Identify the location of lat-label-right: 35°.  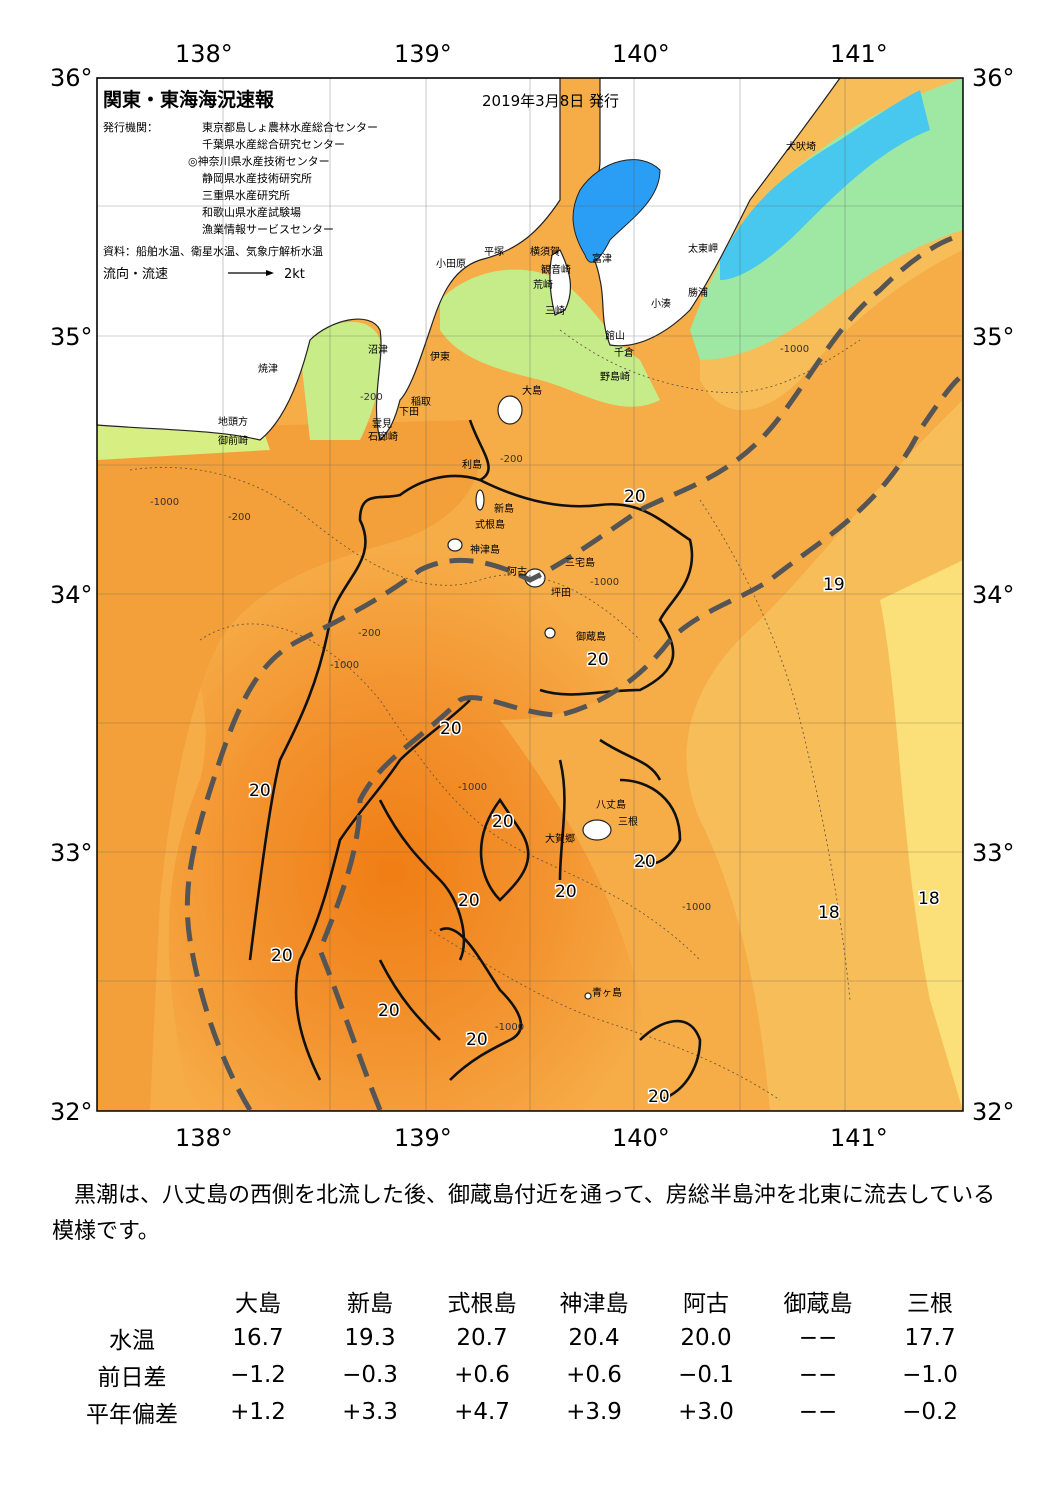
(993, 337).